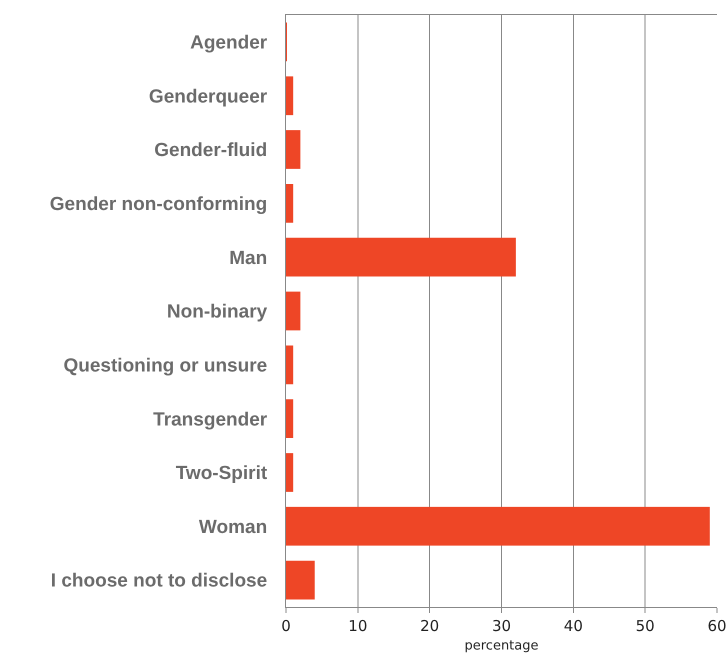 The image size is (728, 671). I want to click on x-axis-title: percentage, so click(501, 646).